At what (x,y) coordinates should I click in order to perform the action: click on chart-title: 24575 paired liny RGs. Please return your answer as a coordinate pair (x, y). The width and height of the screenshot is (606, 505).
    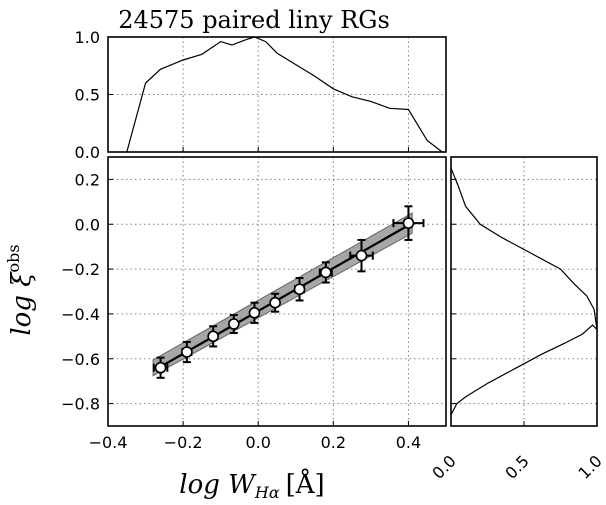
    Looking at the image, I should click on (254, 20).